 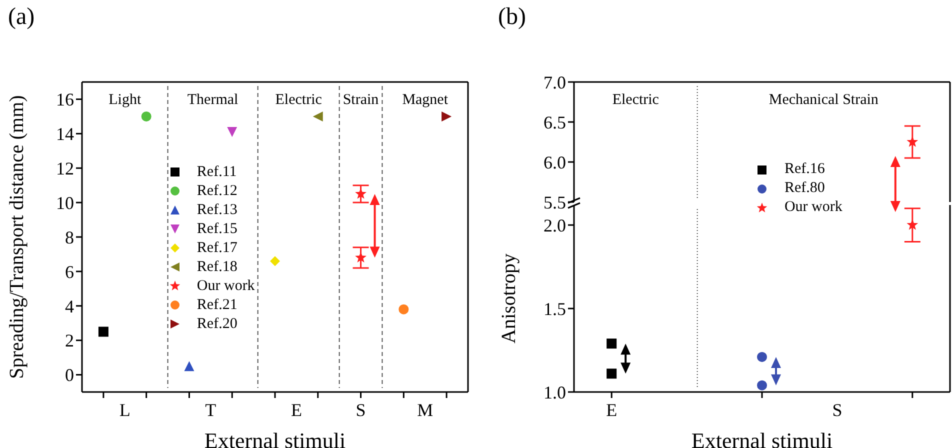 I want to click on x-tick-label: M, so click(x=425, y=410).